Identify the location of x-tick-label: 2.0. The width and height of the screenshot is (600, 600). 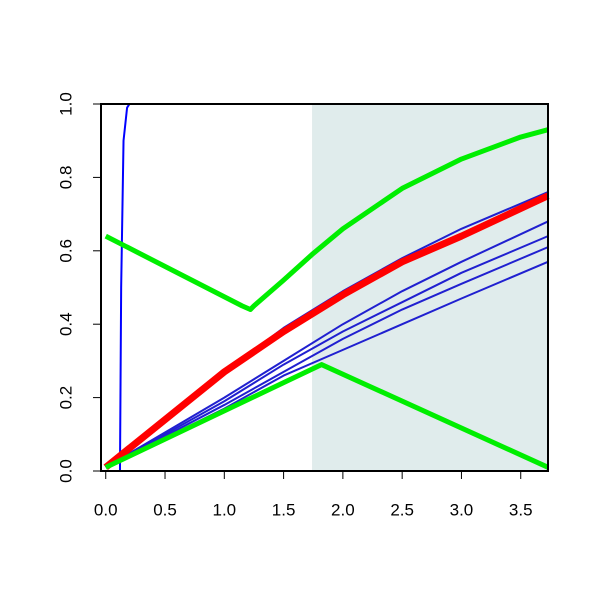
(343, 509).